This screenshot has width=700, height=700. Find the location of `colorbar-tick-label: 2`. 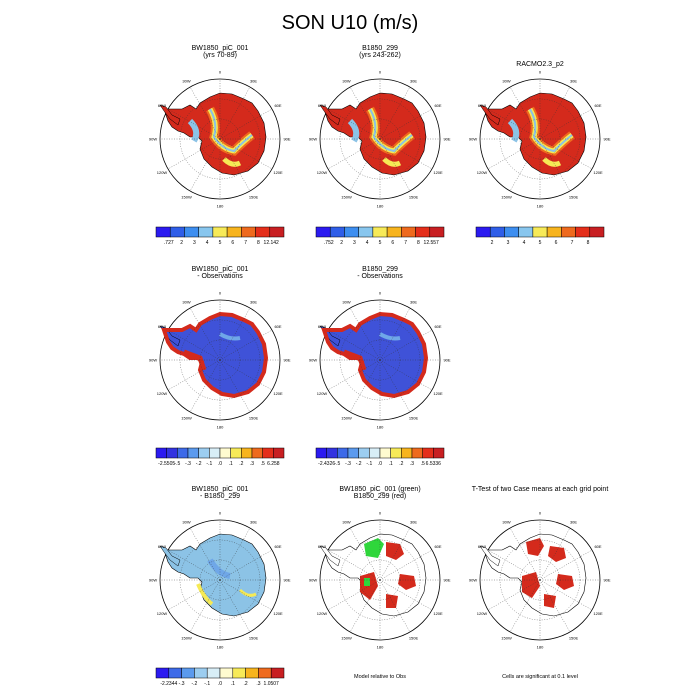

colorbar-tick-label: 2 is located at coordinates (181, 243).